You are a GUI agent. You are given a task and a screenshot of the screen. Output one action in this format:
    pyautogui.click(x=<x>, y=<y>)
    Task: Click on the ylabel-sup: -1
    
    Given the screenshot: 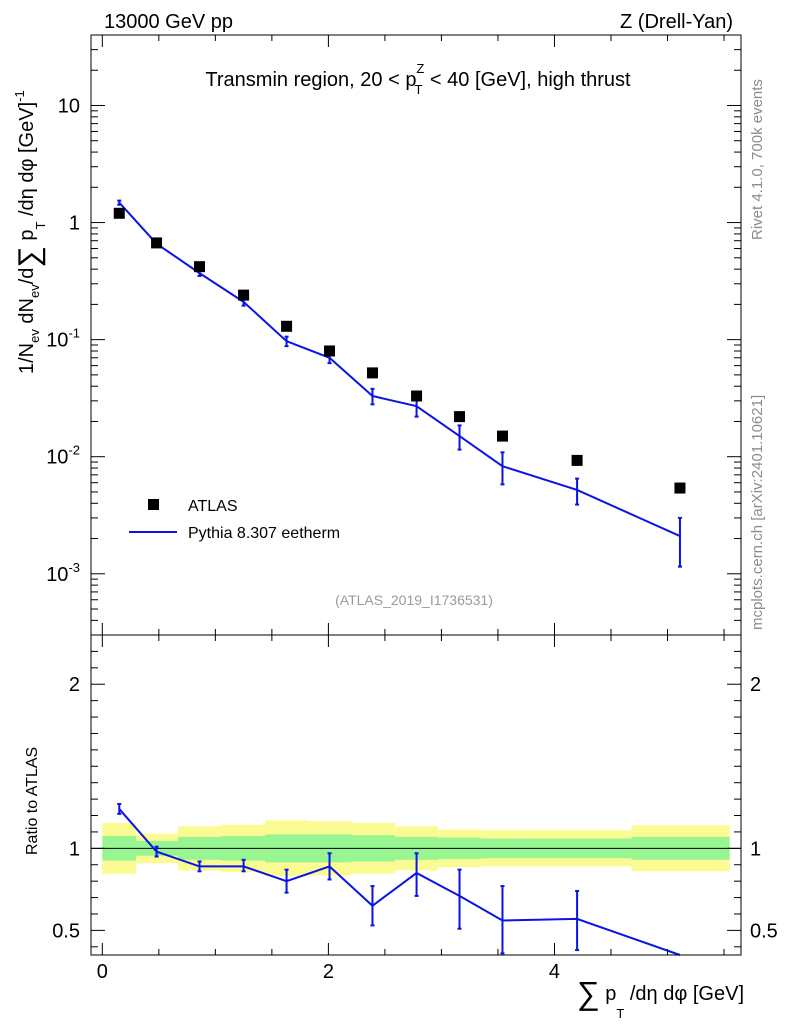 What is the action you would take?
    pyautogui.click(x=19, y=96)
    